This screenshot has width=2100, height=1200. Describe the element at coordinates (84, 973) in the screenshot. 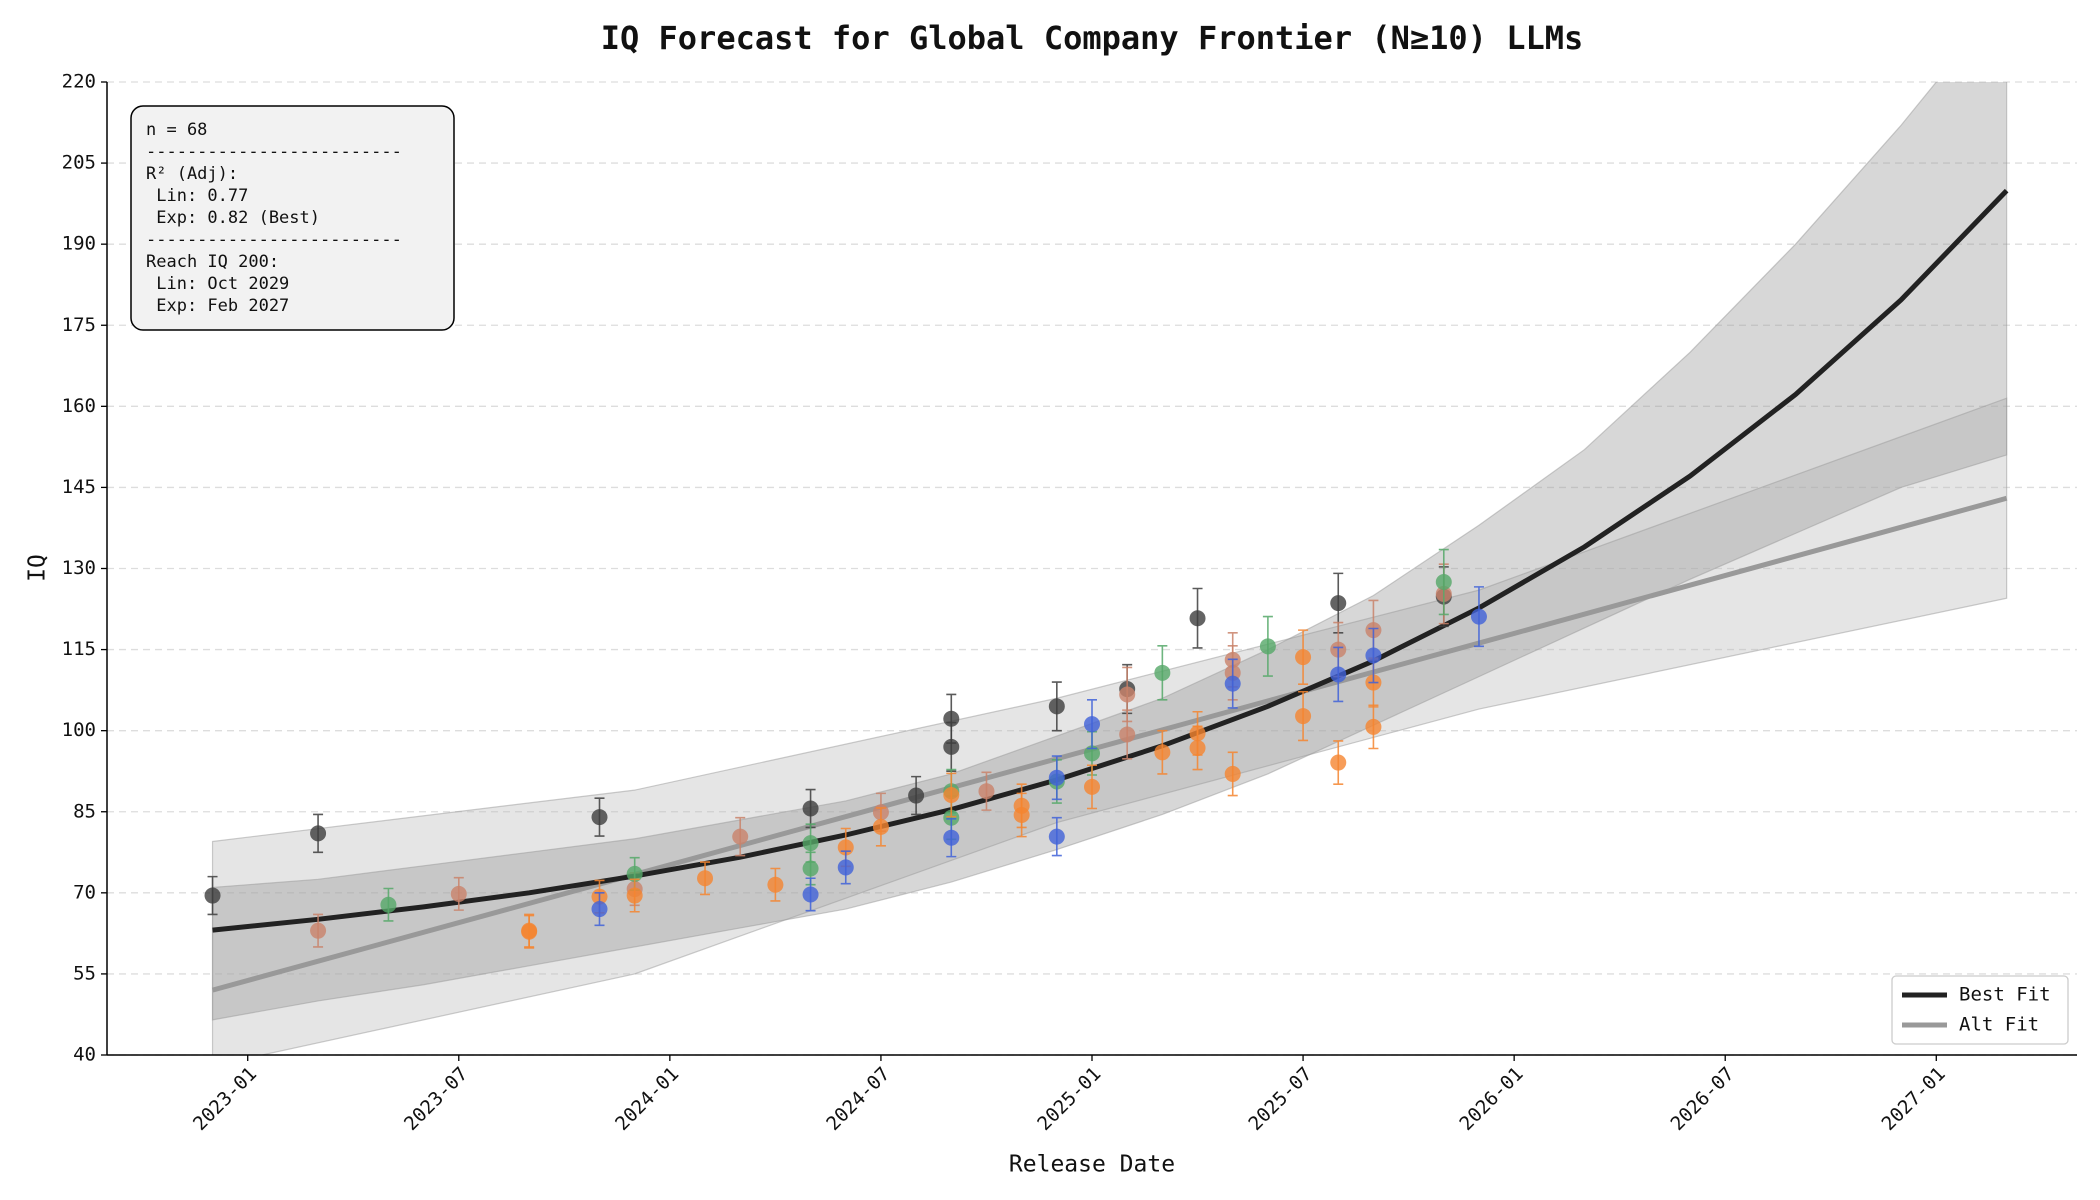

I see `y-tick-label: 55` at that location.